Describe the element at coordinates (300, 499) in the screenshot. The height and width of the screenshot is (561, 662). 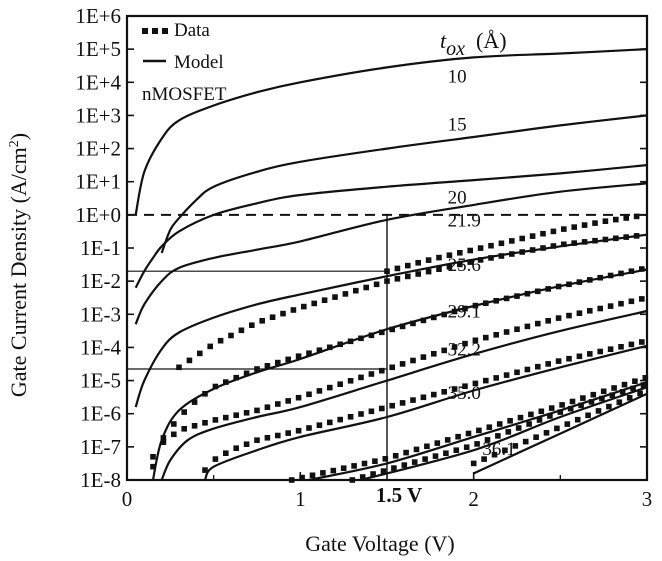
I see `x-tick-label: 1` at that location.